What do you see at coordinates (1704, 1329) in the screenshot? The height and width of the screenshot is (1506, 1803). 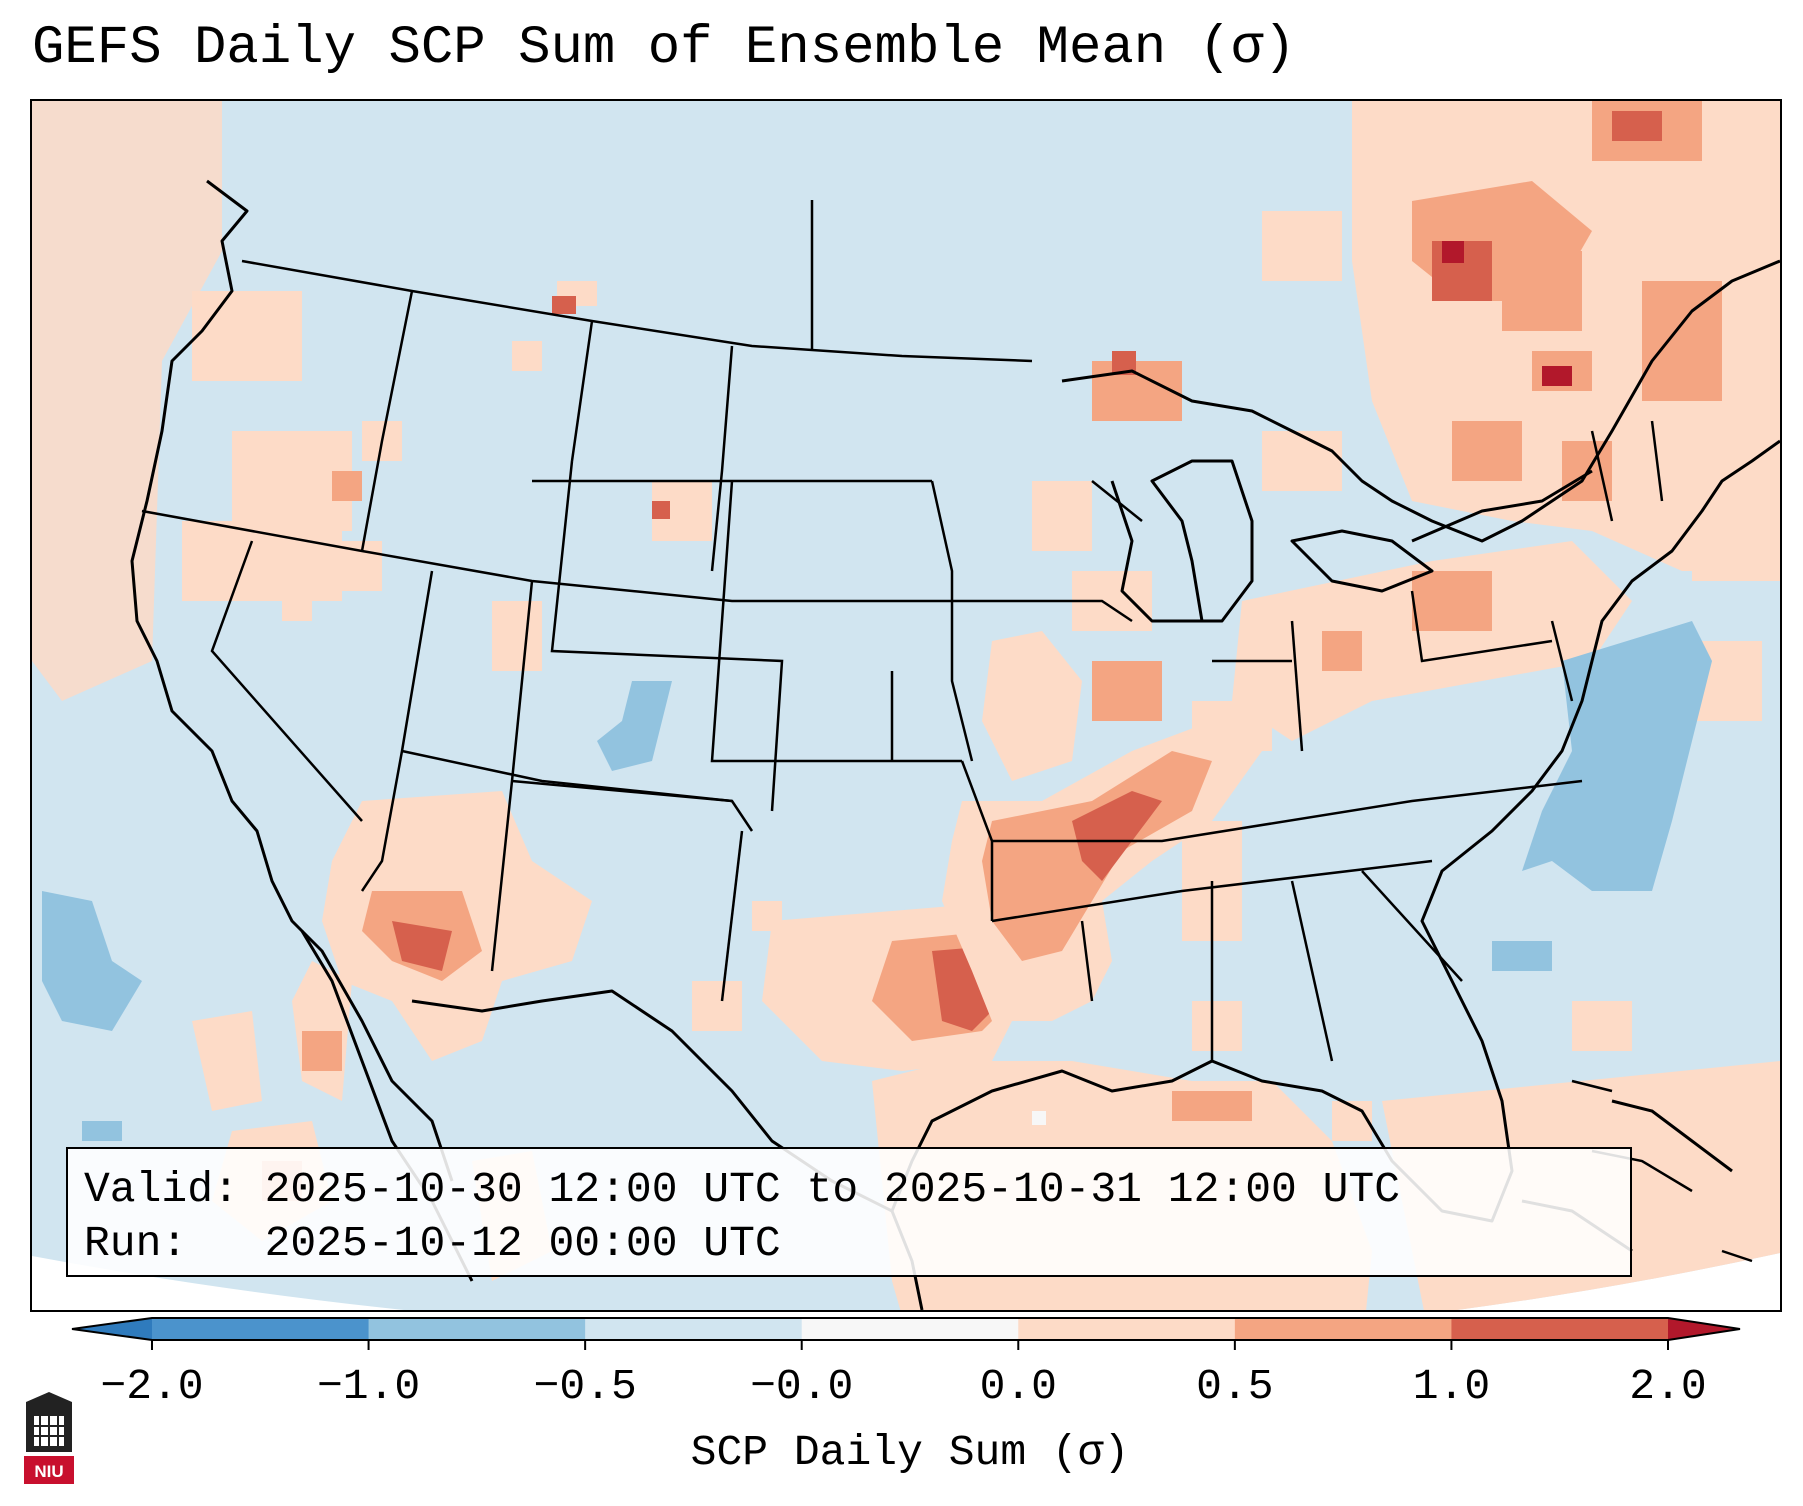 I see `colorbar-extend-high` at bounding box center [1704, 1329].